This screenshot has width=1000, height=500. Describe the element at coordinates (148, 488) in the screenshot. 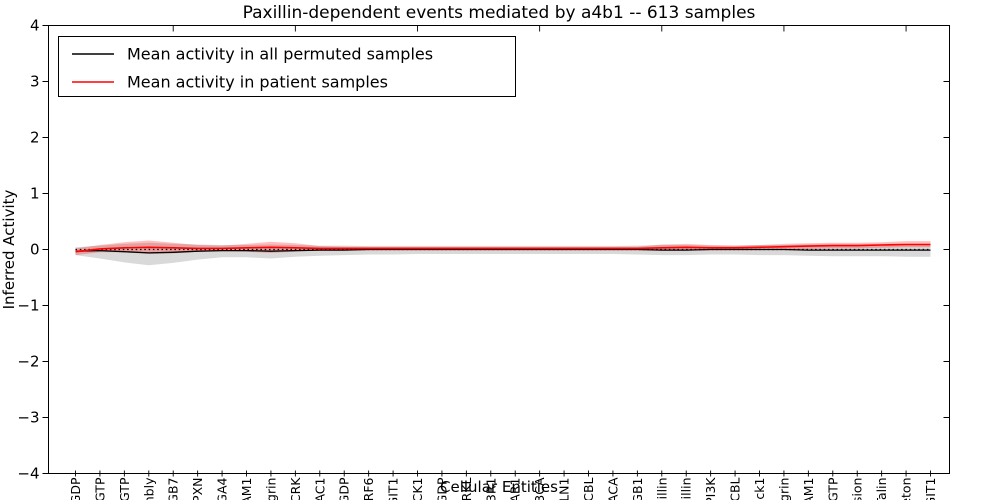

I see `x-category-label: lamellipodium assembly` at that location.